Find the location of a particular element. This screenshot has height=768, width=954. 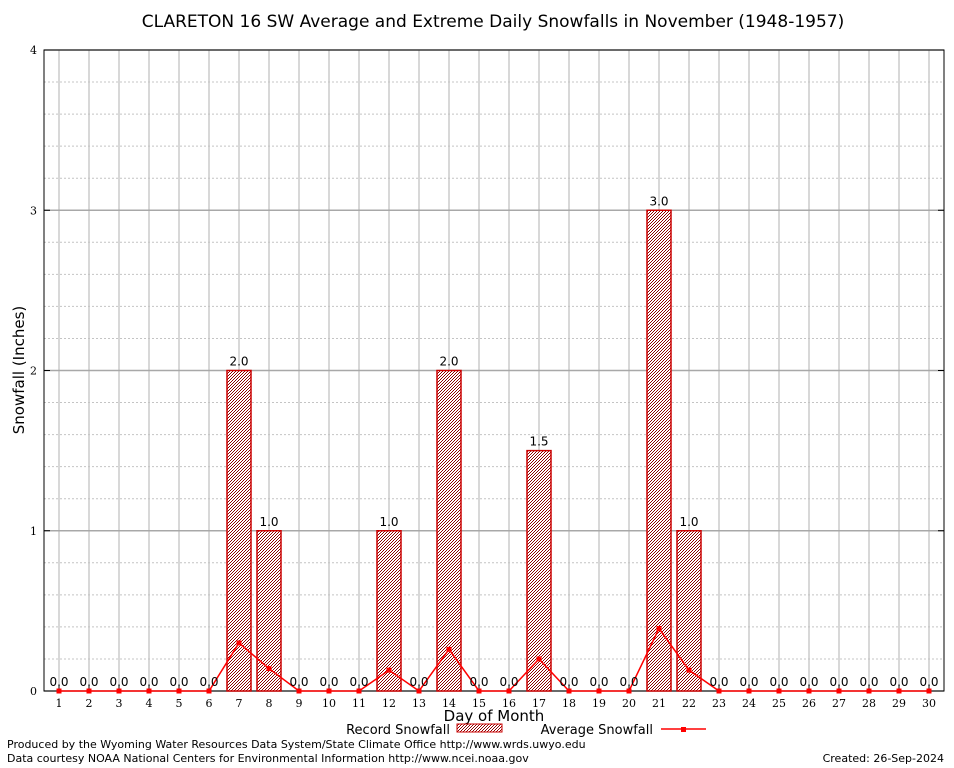

y-tick-label: 1 is located at coordinates (33, 531).